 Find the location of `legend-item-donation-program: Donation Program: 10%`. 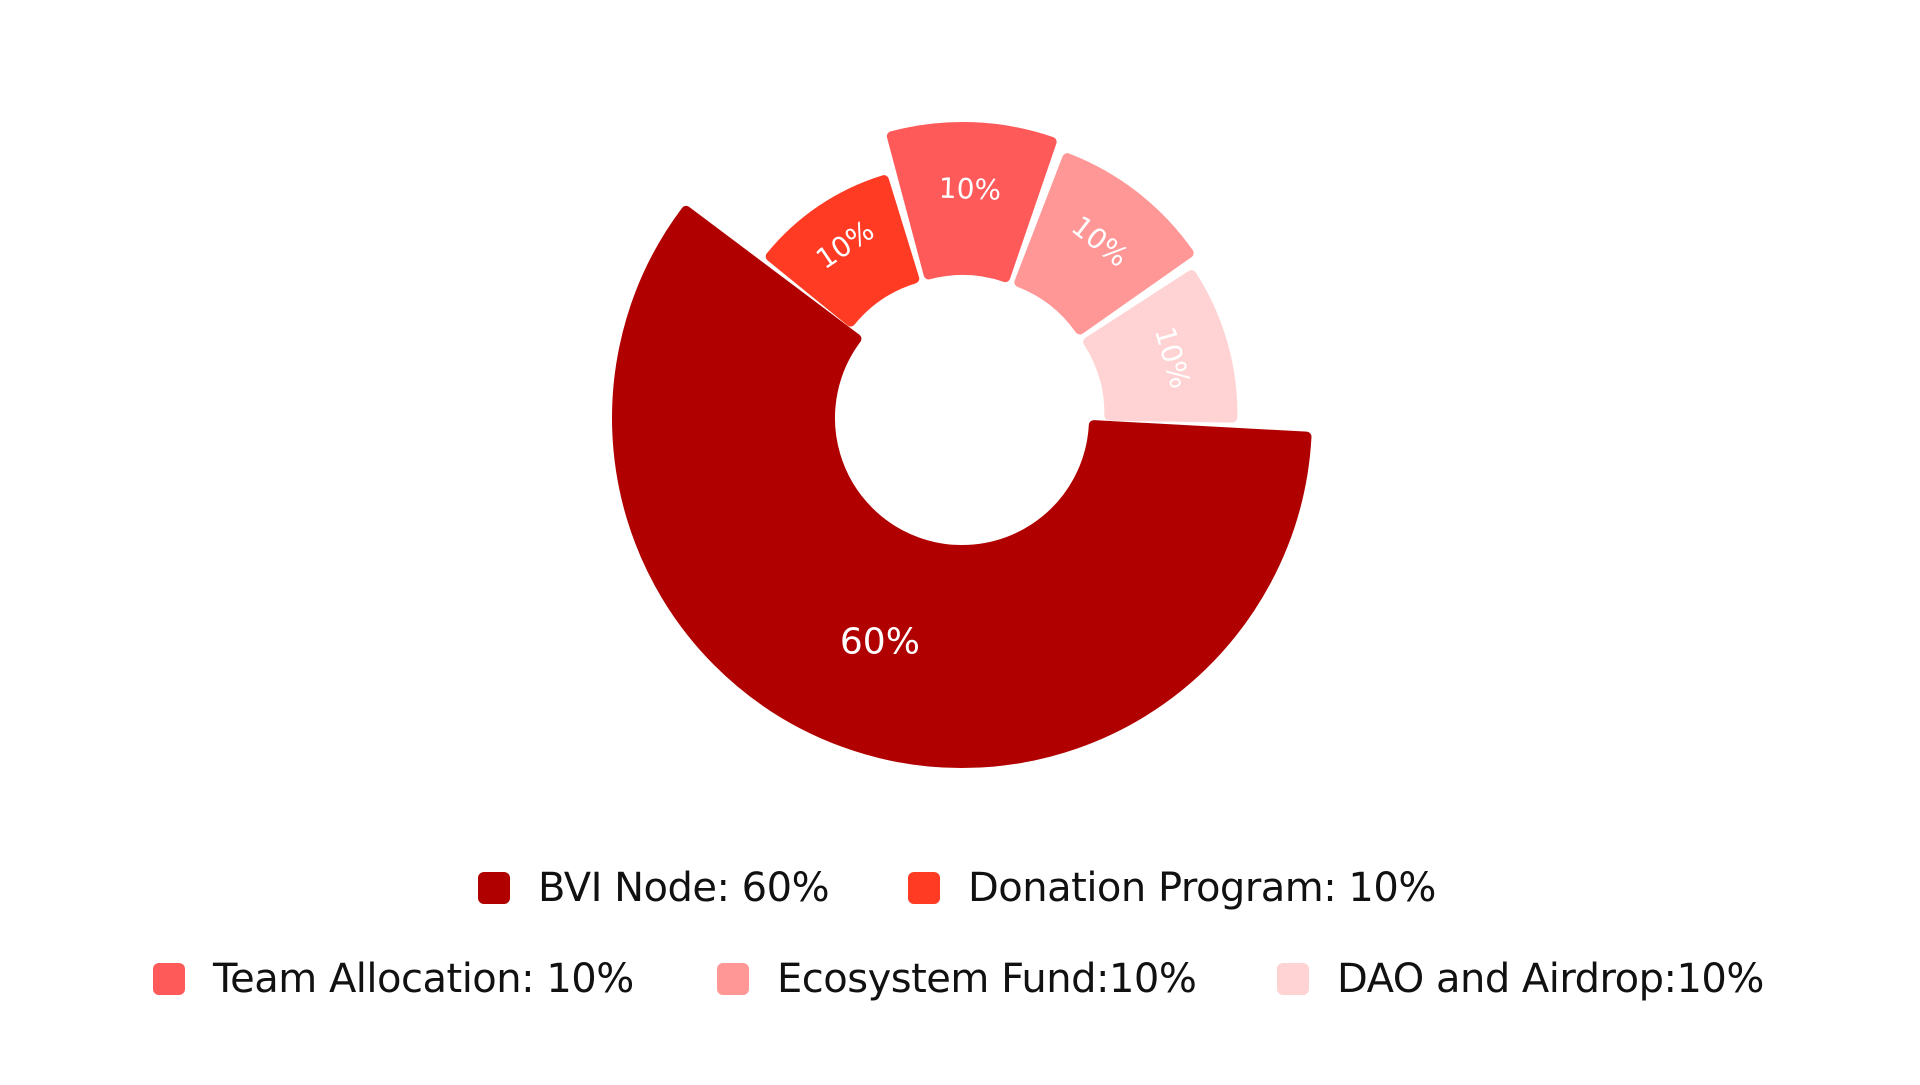

legend-item-donation-program: Donation Program: 10% is located at coordinates (1172, 888).